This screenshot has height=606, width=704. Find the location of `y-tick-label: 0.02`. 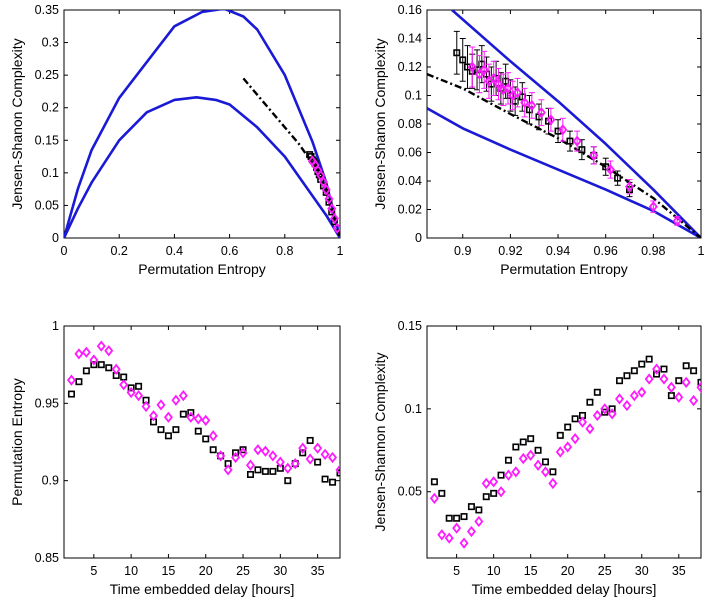

y-tick-label: 0.02 is located at coordinates (410, 210).